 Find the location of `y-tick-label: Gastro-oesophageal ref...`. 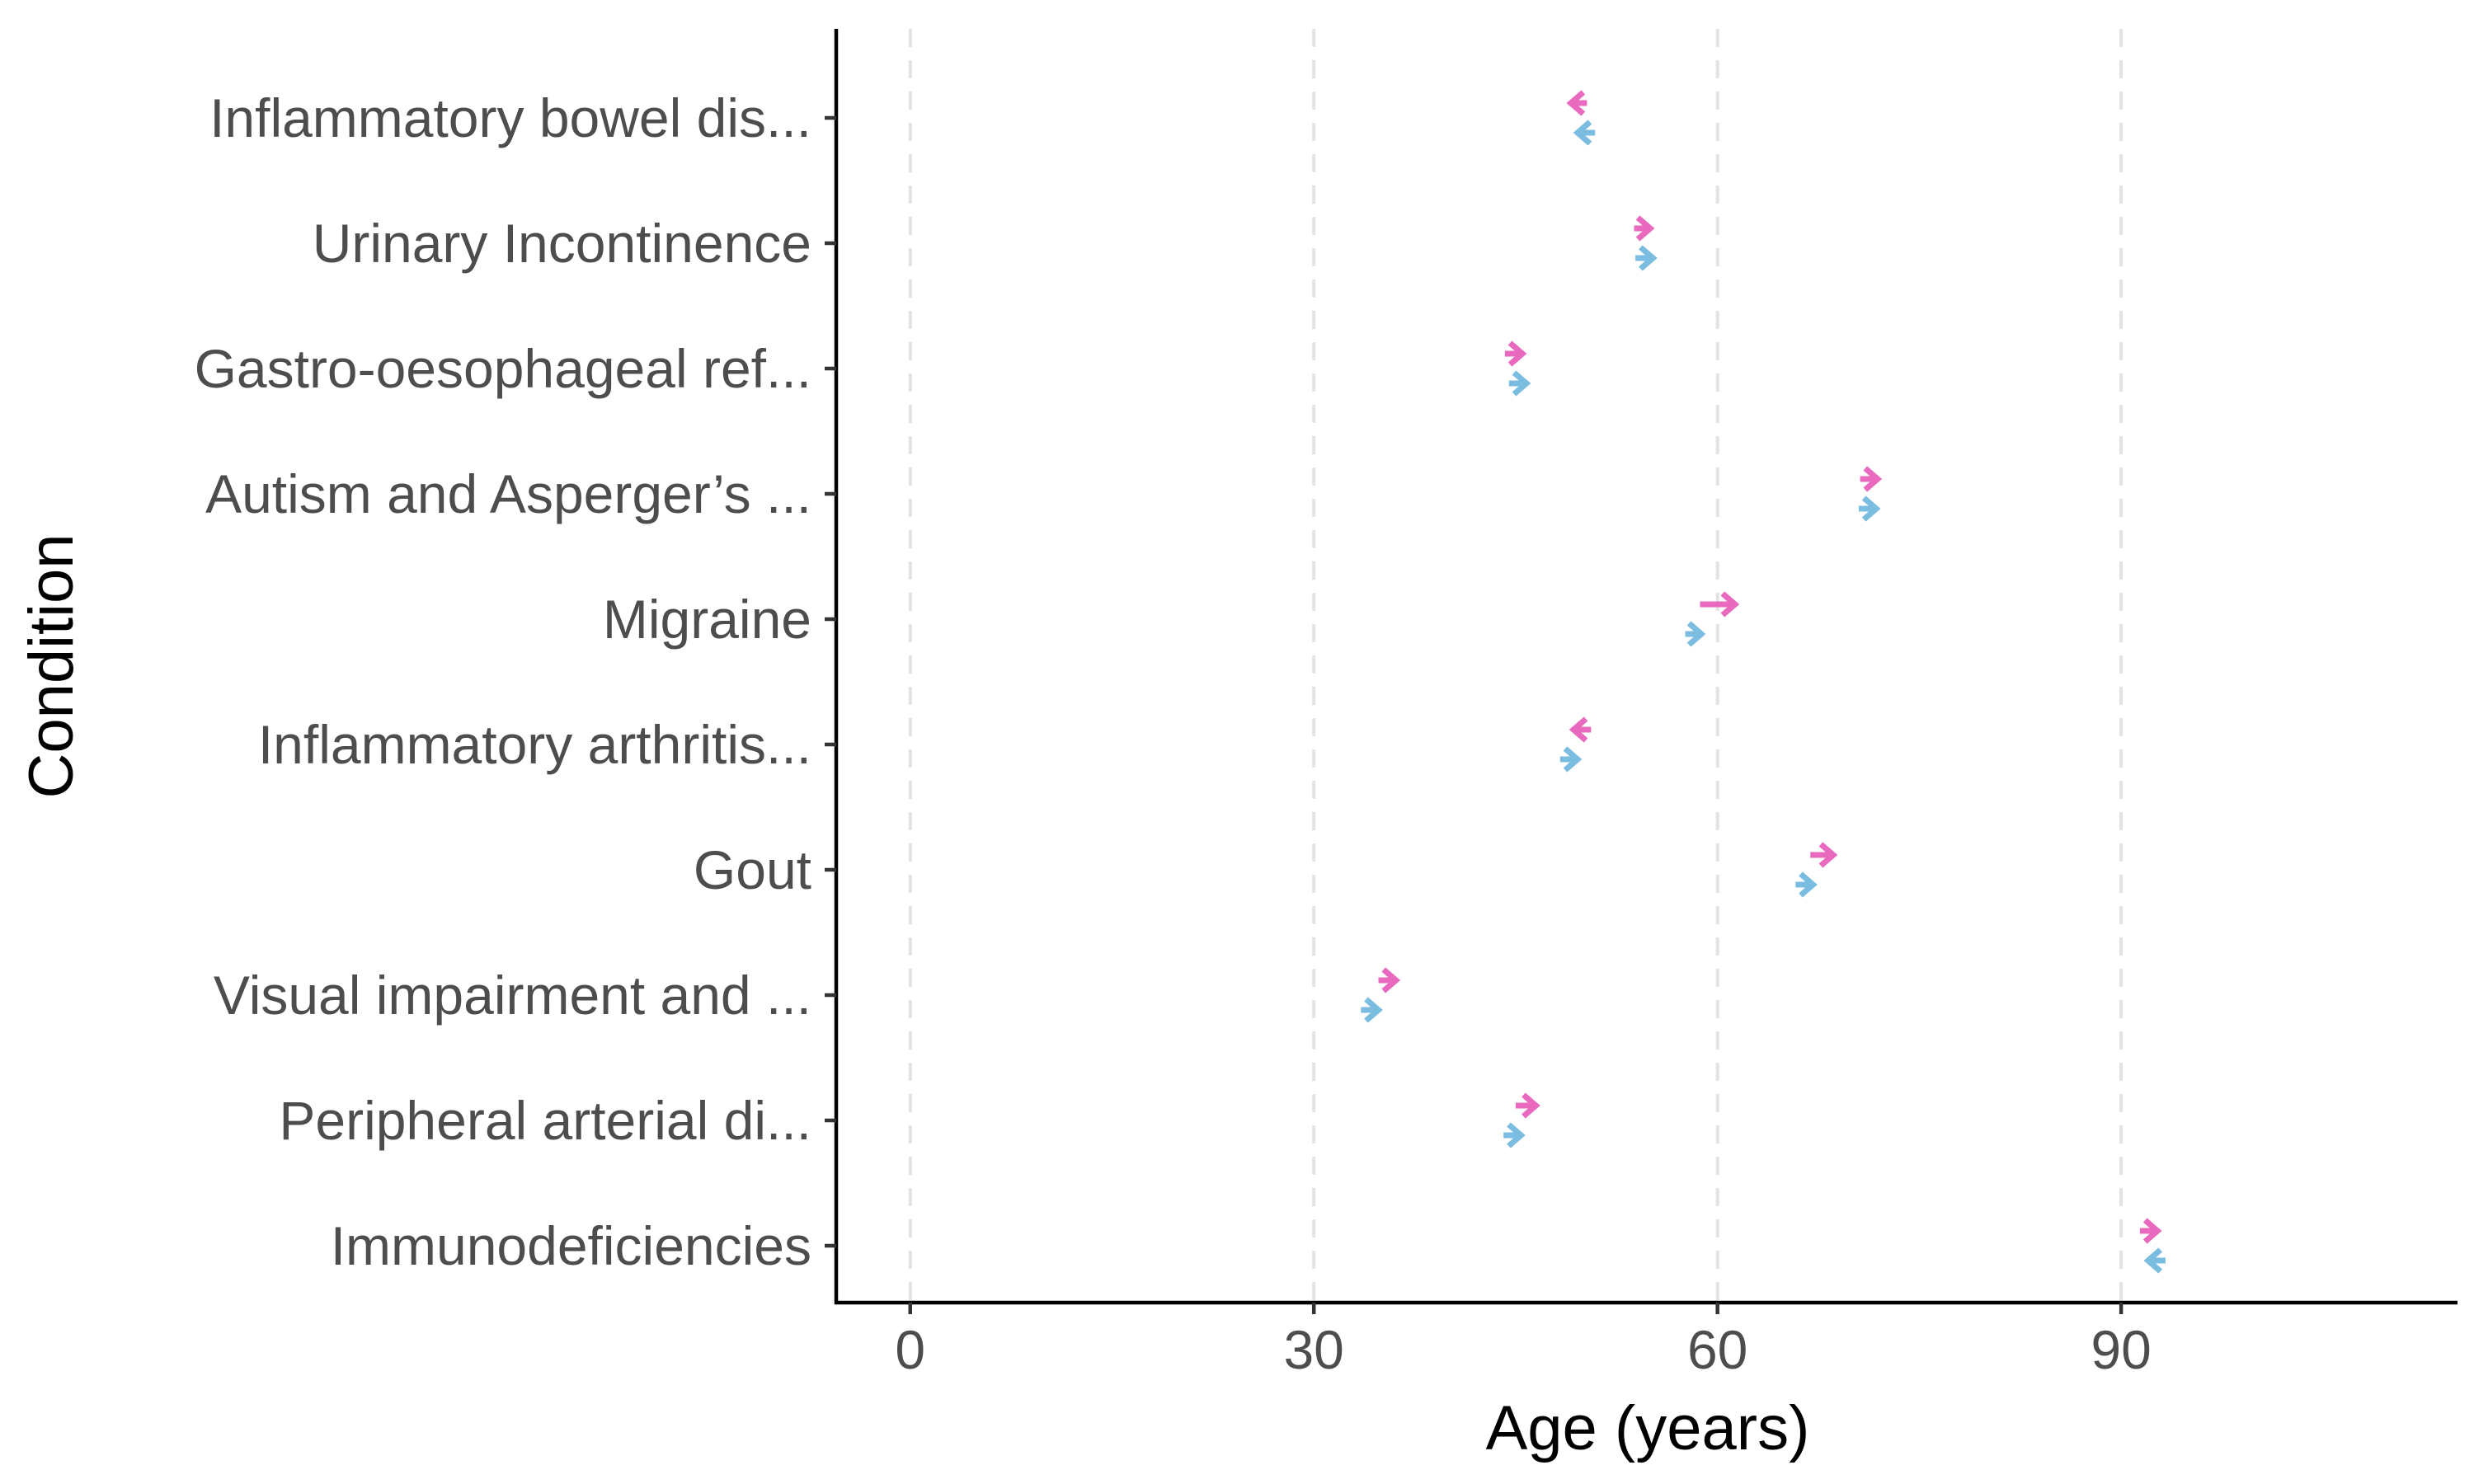

y-tick-label: Gastro-oesophageal ref... is located at coordinates (503, 368).